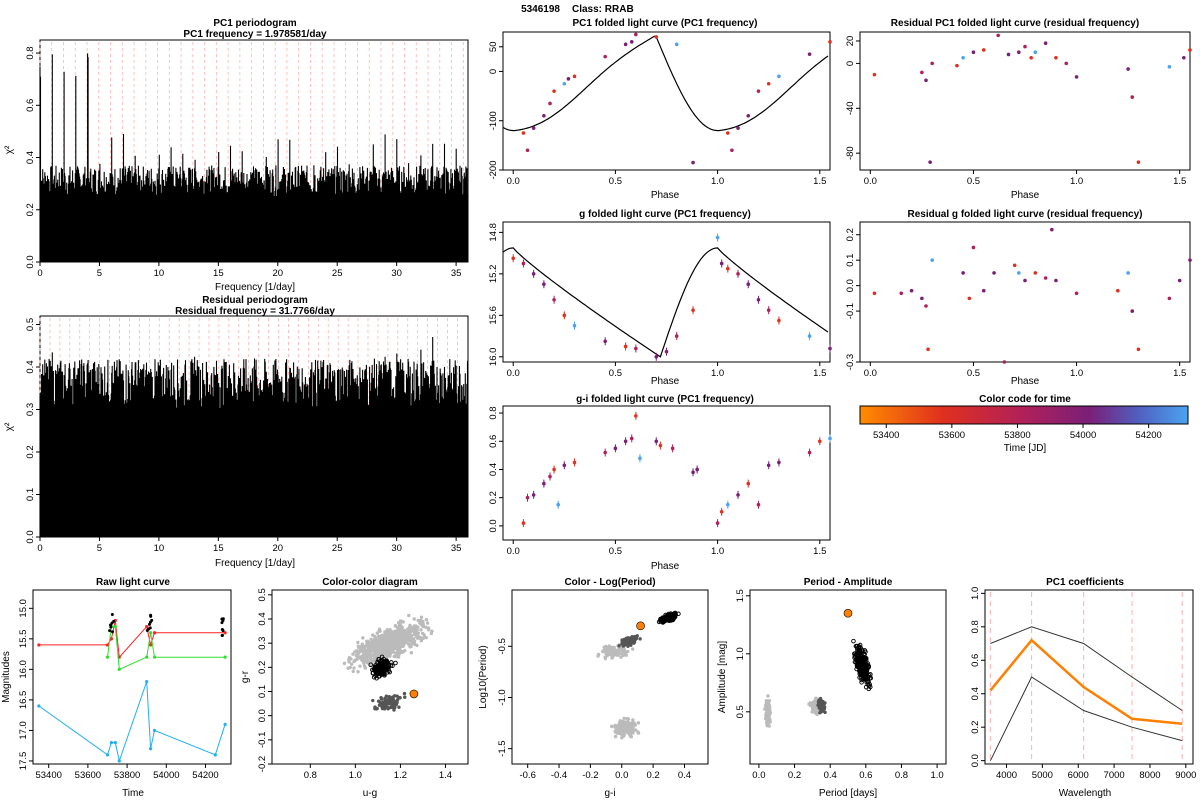 The height and width of the screenshot is (805, 1200). What do you see at coordinates (23, 730) in the screenshot?
I see `y-tick-label: 17.0` at bounding box center [23, 730].